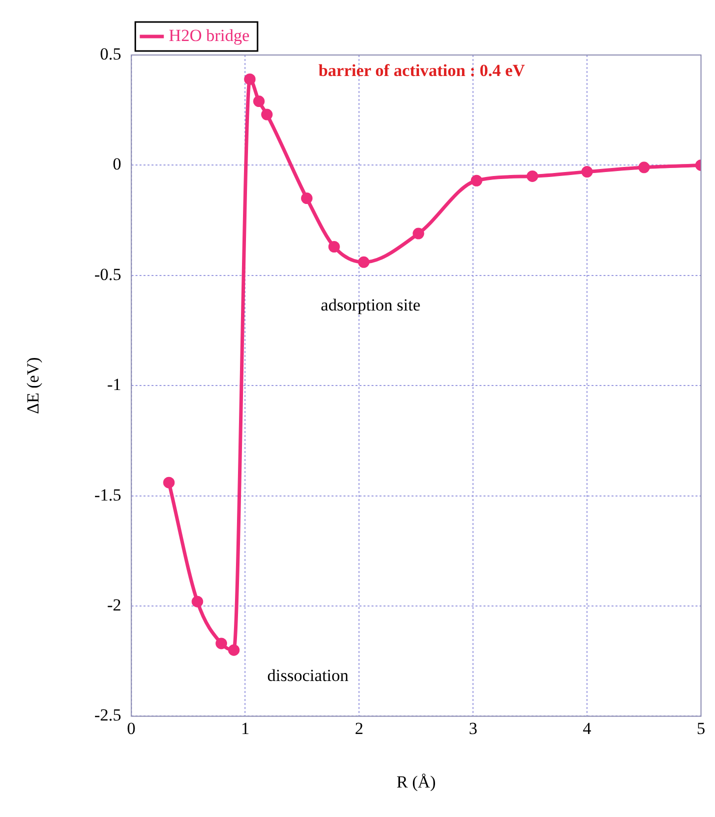  I want to click on annotation: barrier of activation : 0.4 eV, so click(422, 70).